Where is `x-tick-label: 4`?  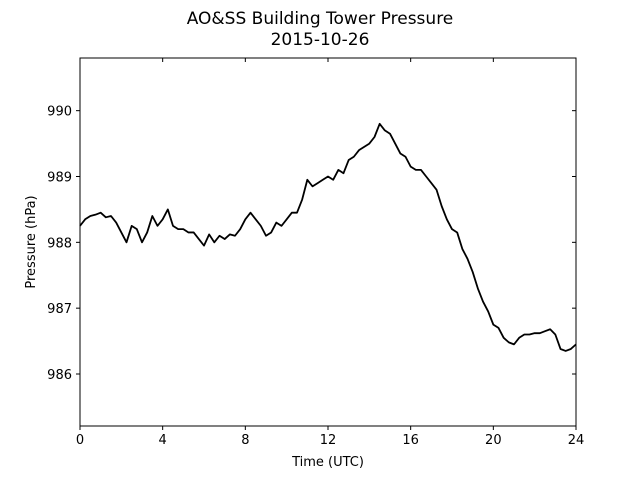
x-tick-label: 4 is located at coordinates (163, 440).